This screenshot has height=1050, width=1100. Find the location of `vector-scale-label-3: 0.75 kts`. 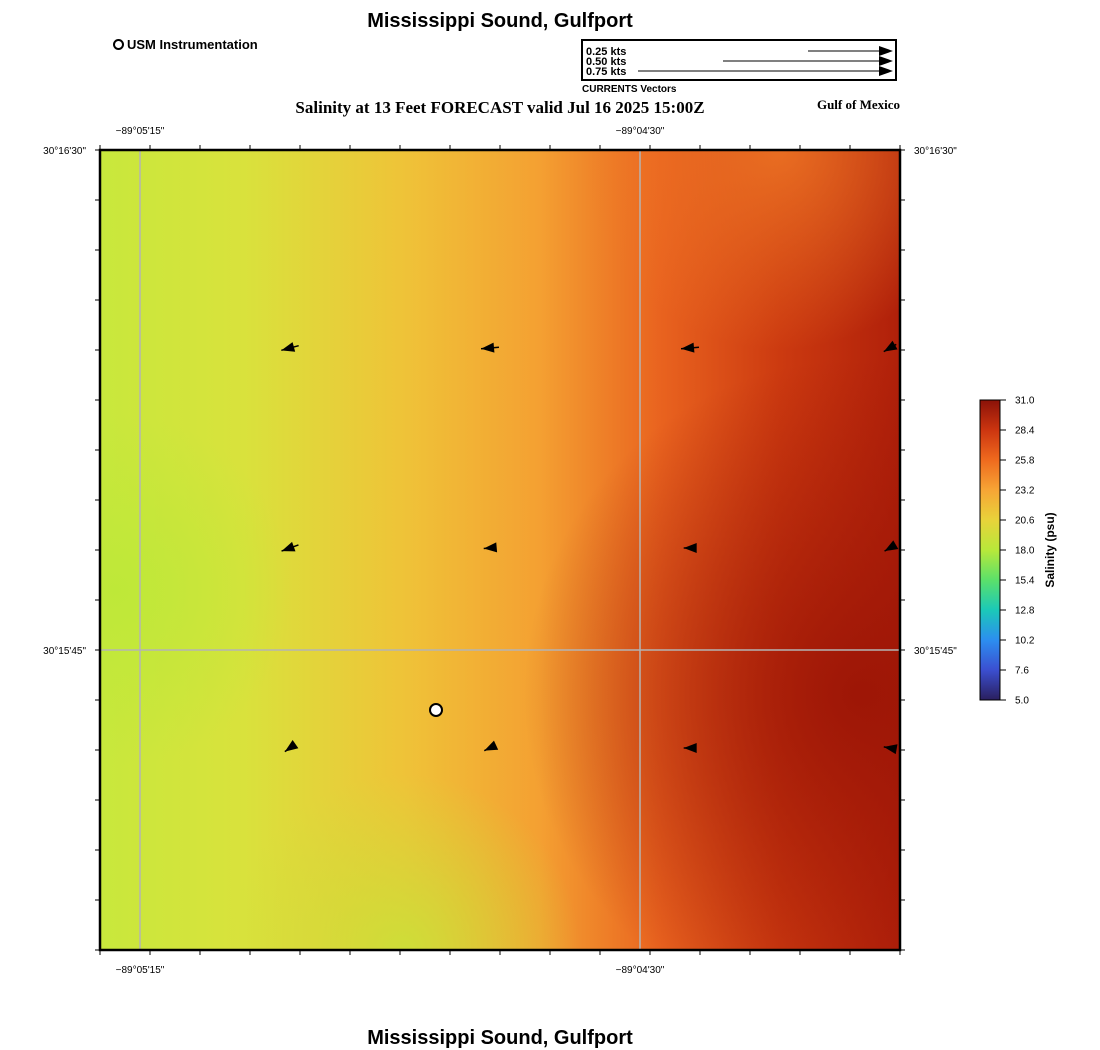

vector-scale-label-3: 0.75 kts is located at coordinates (606, 72).